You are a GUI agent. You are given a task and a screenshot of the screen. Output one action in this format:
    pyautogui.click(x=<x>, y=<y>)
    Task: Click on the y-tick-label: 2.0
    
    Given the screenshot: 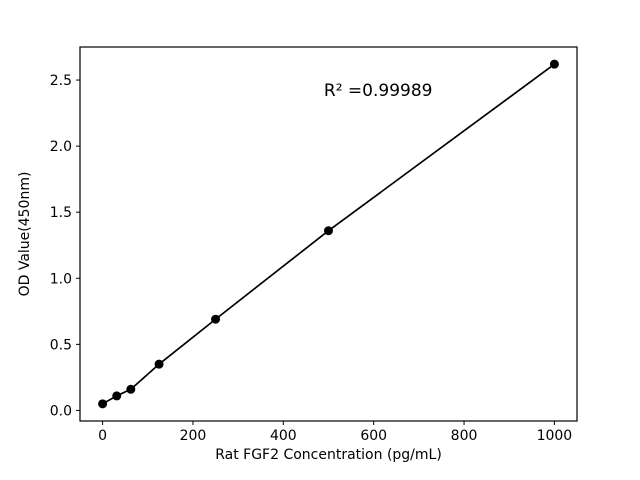 What is the action you would take?
    pyautogui.click(x=61, y=147)
    